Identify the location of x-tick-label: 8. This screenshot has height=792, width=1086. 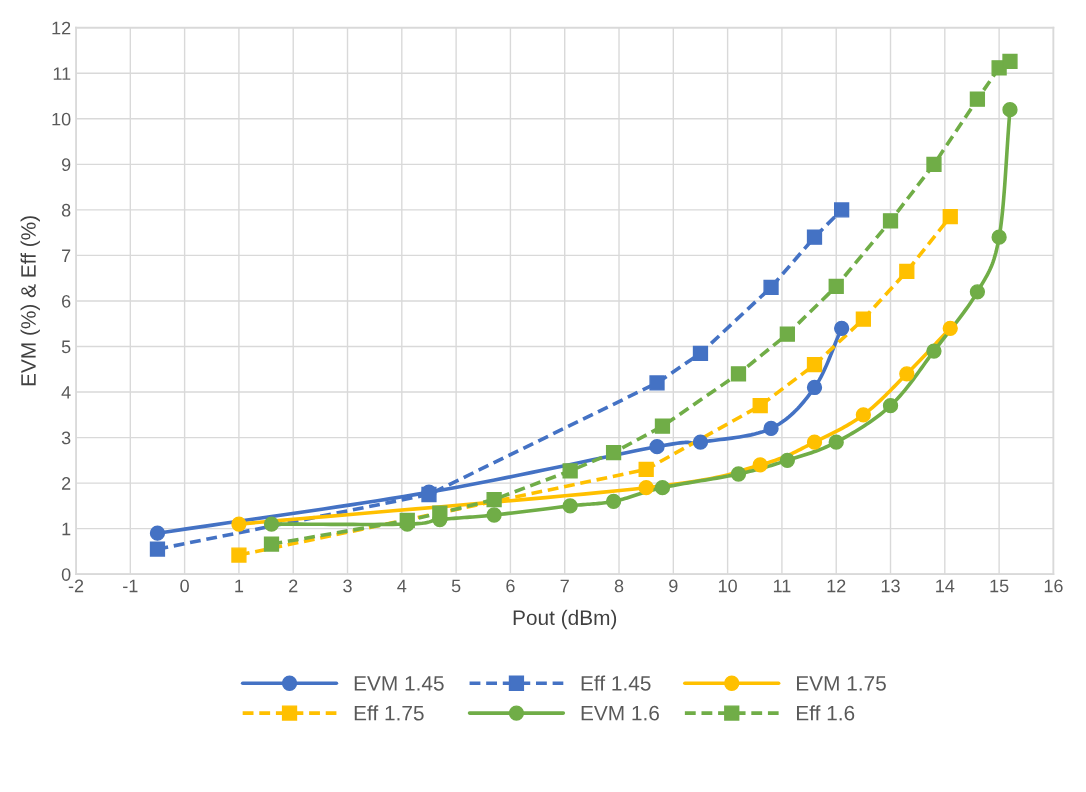
(619, 586).